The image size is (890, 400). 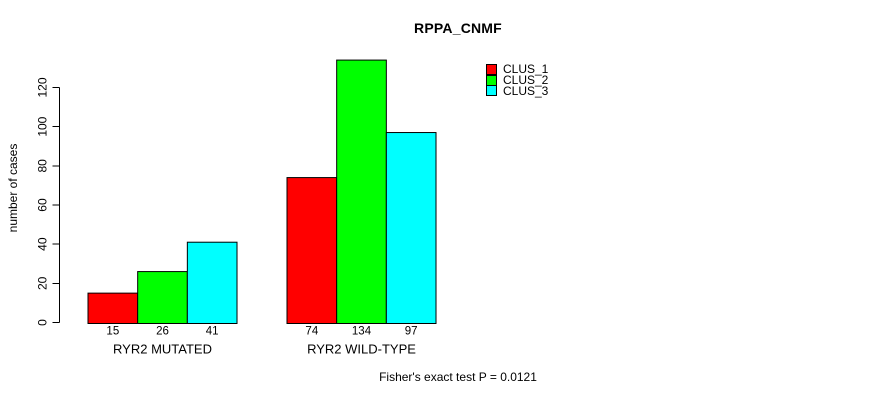 I want to click on bar-value-label: 134, so click(x=362, y=332).